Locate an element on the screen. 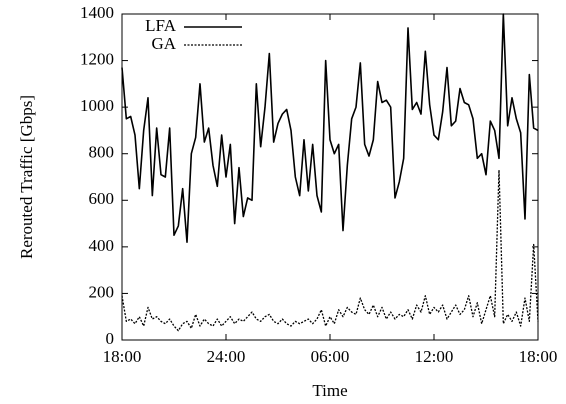 The height and width of the screenshot is (404, 566). x-tick-label: 24:00 is located at coordinates (226, 356).